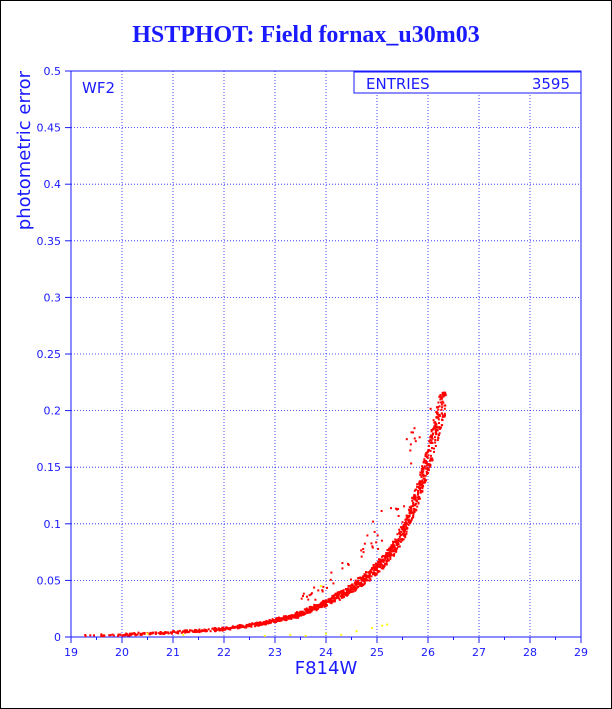 The width and height of the screenshot is (612, 709). I want to click on x-tick-label: 28, so click(530, 652).